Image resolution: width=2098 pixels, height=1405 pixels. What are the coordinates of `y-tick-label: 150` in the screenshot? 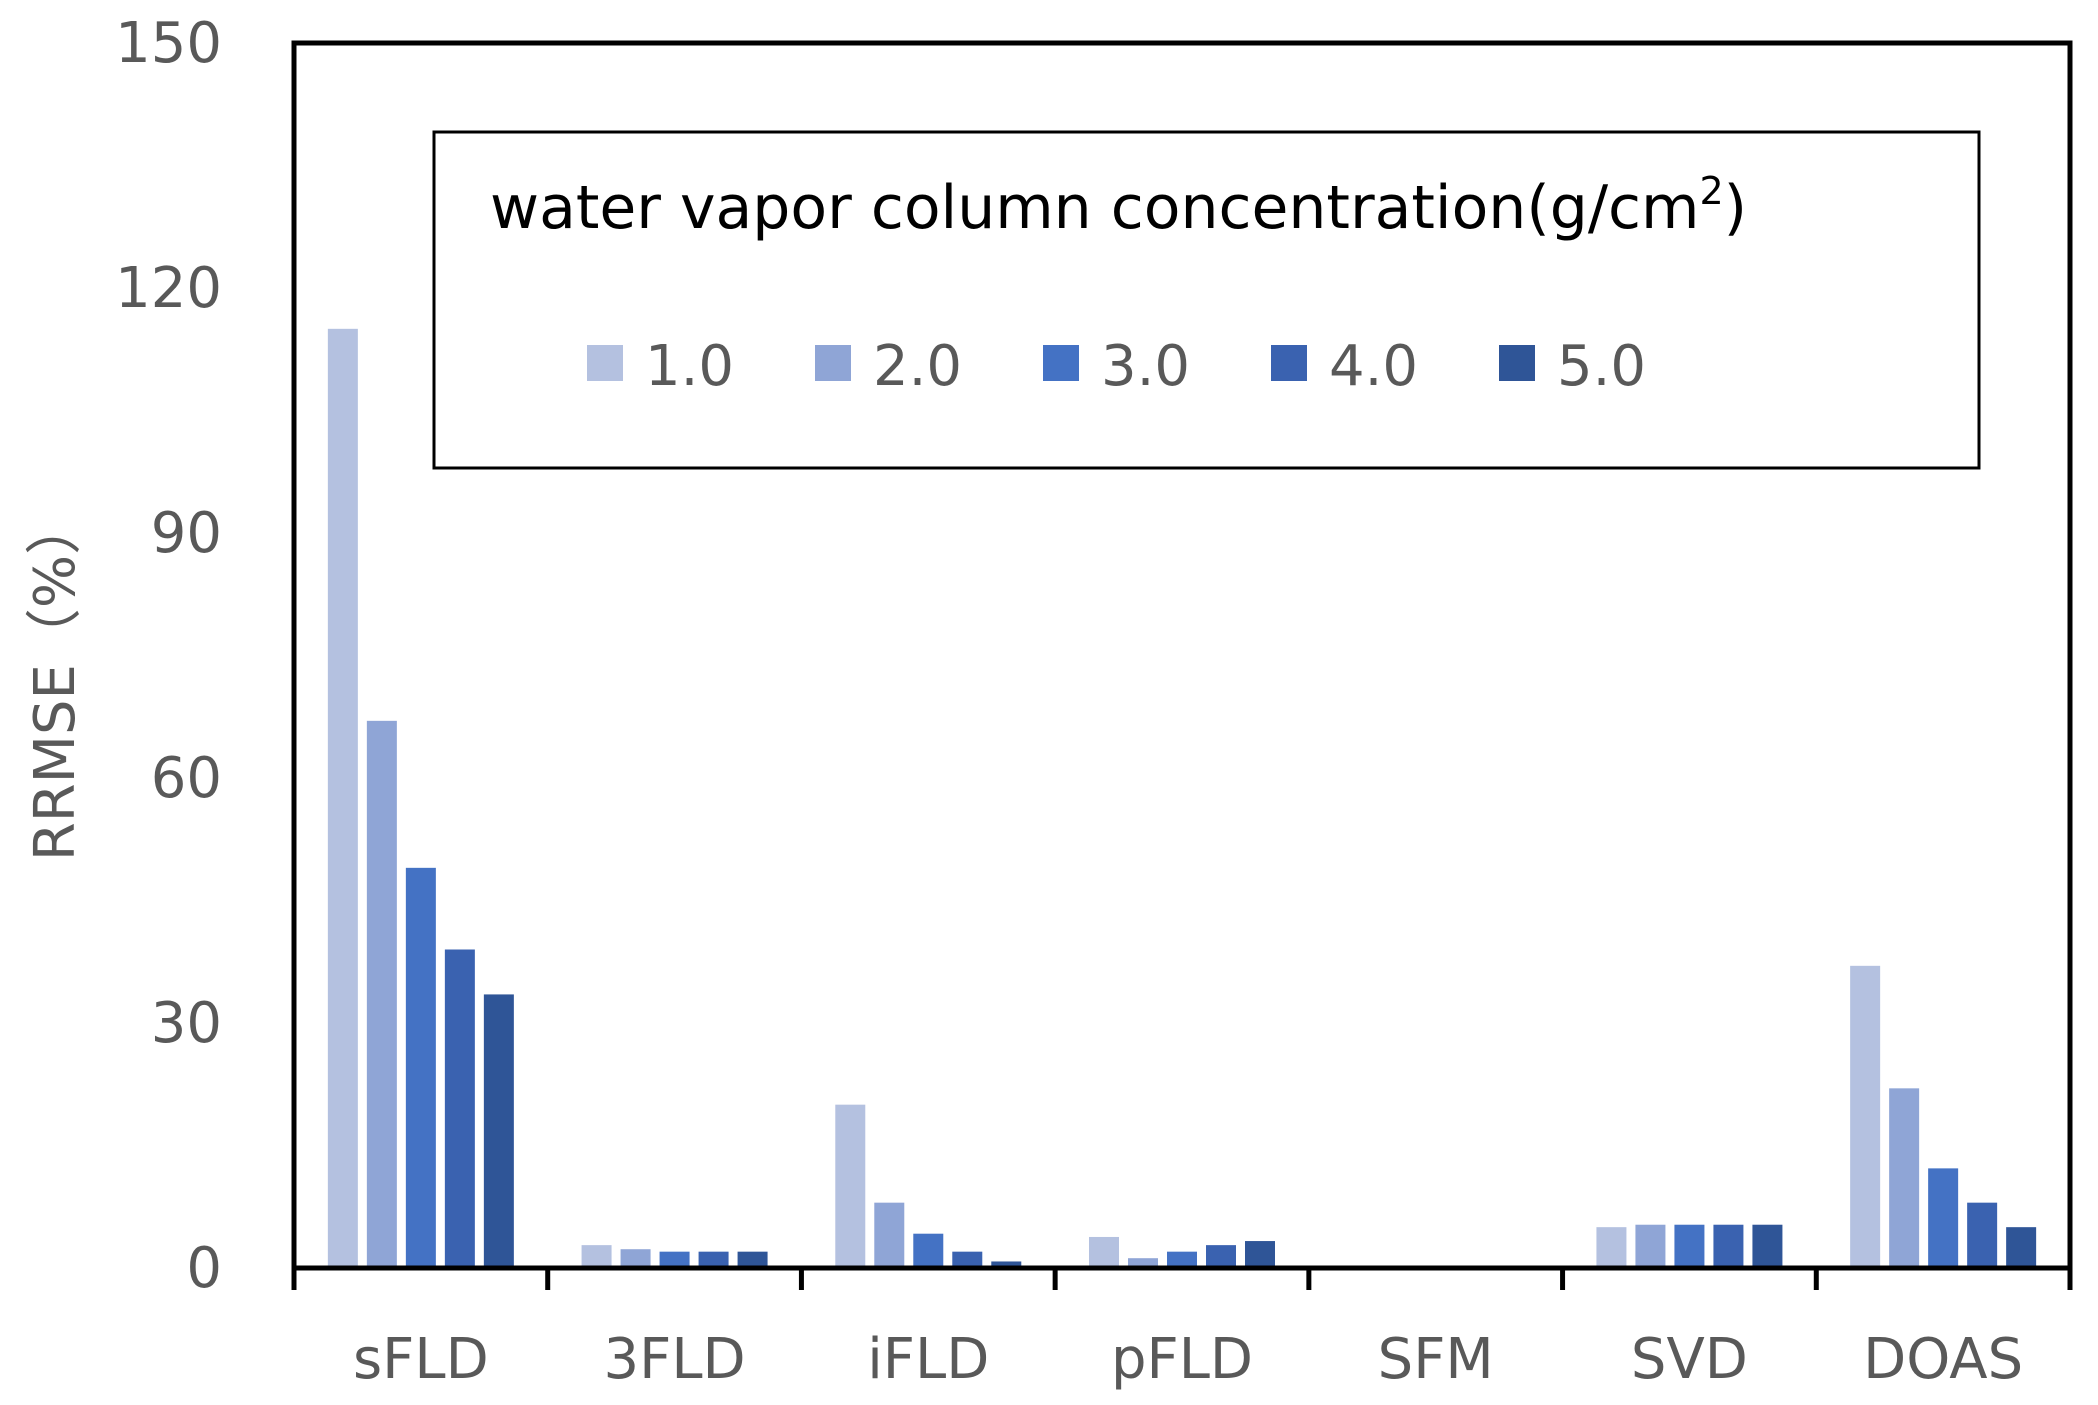 It's located at (168, 43).